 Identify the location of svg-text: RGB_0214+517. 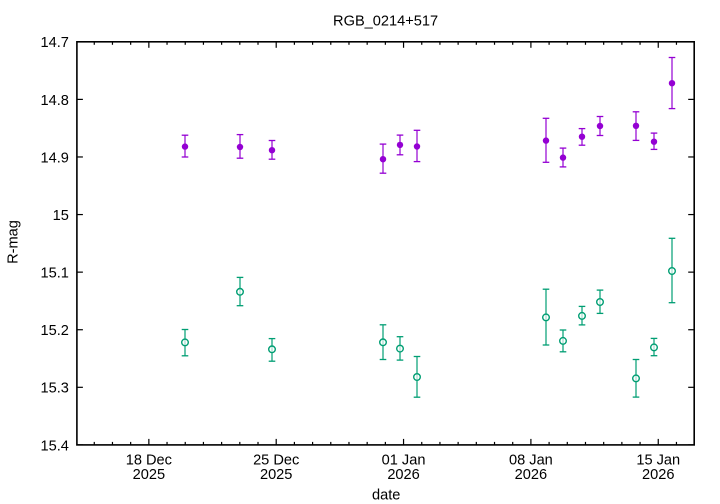
(385, 21).